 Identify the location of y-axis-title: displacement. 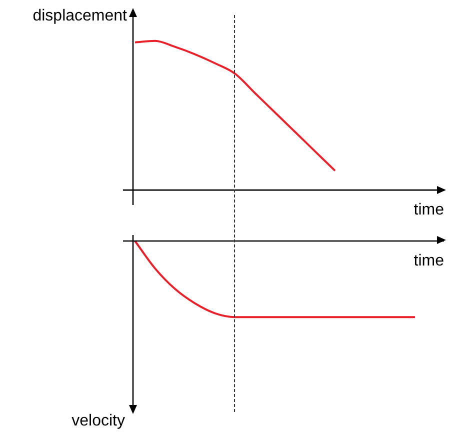
(80, 15).